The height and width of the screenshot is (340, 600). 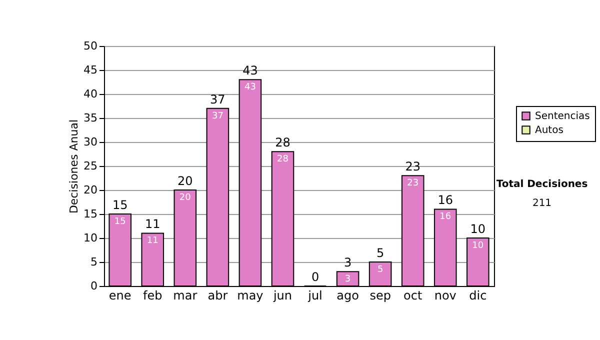 What do you see at coordinates (250, 87) in the screenshot?
I see `data-label: 43` at bounding box center [250, 87].